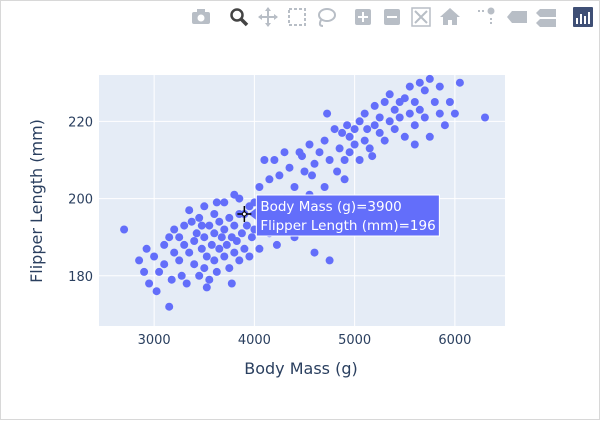 This screenshot has width=600, height=421. Describe the element at coordinates (239, 17) in the screenshot. I see `zoom-icon` at that location.